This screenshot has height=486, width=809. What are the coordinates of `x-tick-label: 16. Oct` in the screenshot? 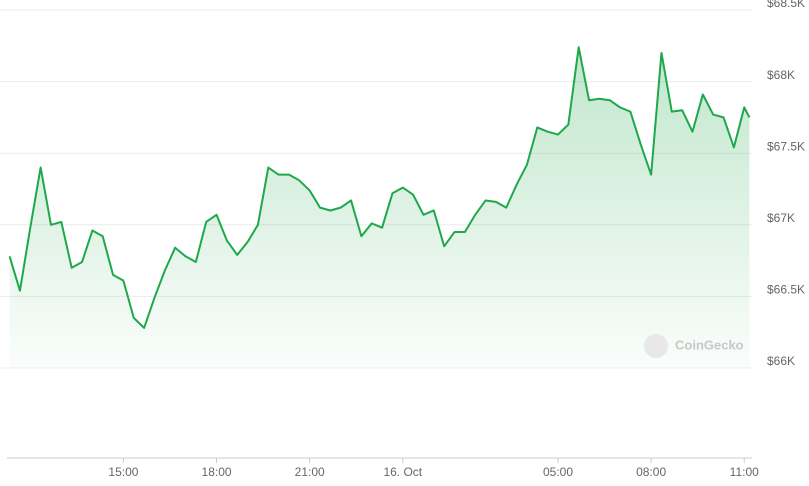 It's located at (402, 472).